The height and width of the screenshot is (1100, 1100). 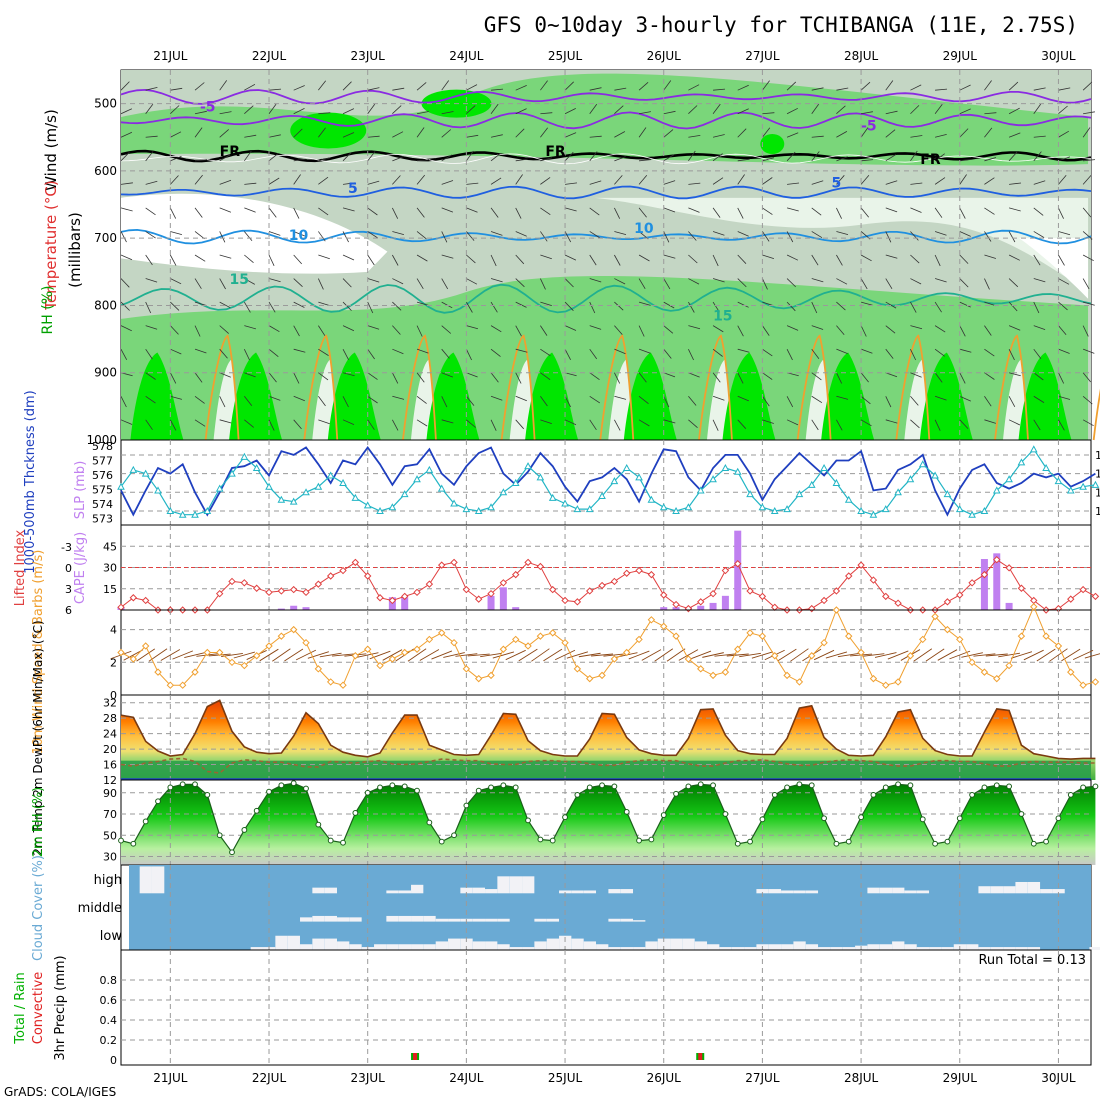 What do you see at coordinates (38, 1008) in the screenshot?
I see `precip-convective-label: Convective` at bounding box center [38, 1008].